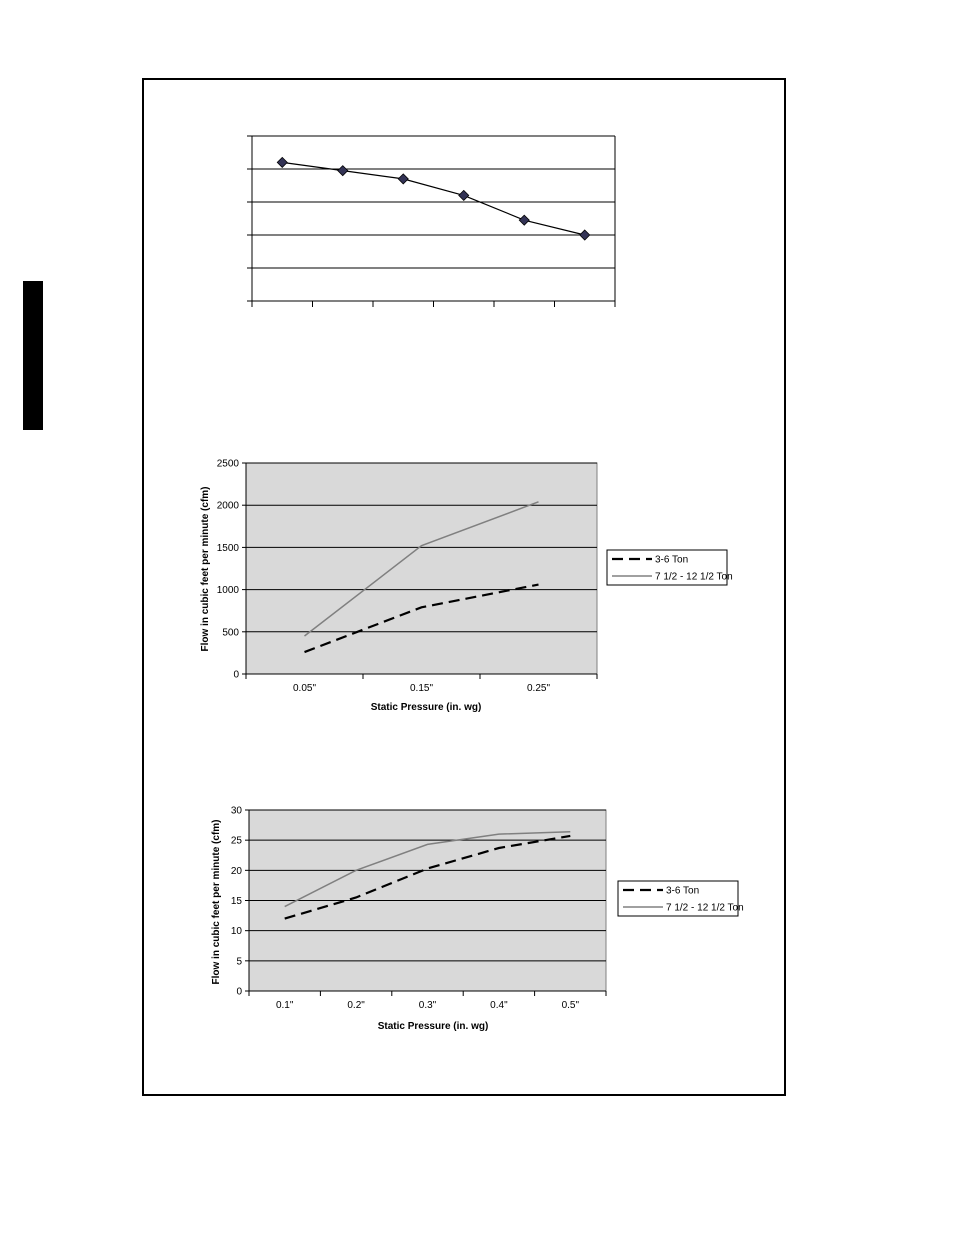 The height and width of the screenshot is (1235, 954). What do you see at coordinates (230, 632) in the screenshot?
I see `chart-2-y-tick-label: 500` at bounding box center [230, 632].